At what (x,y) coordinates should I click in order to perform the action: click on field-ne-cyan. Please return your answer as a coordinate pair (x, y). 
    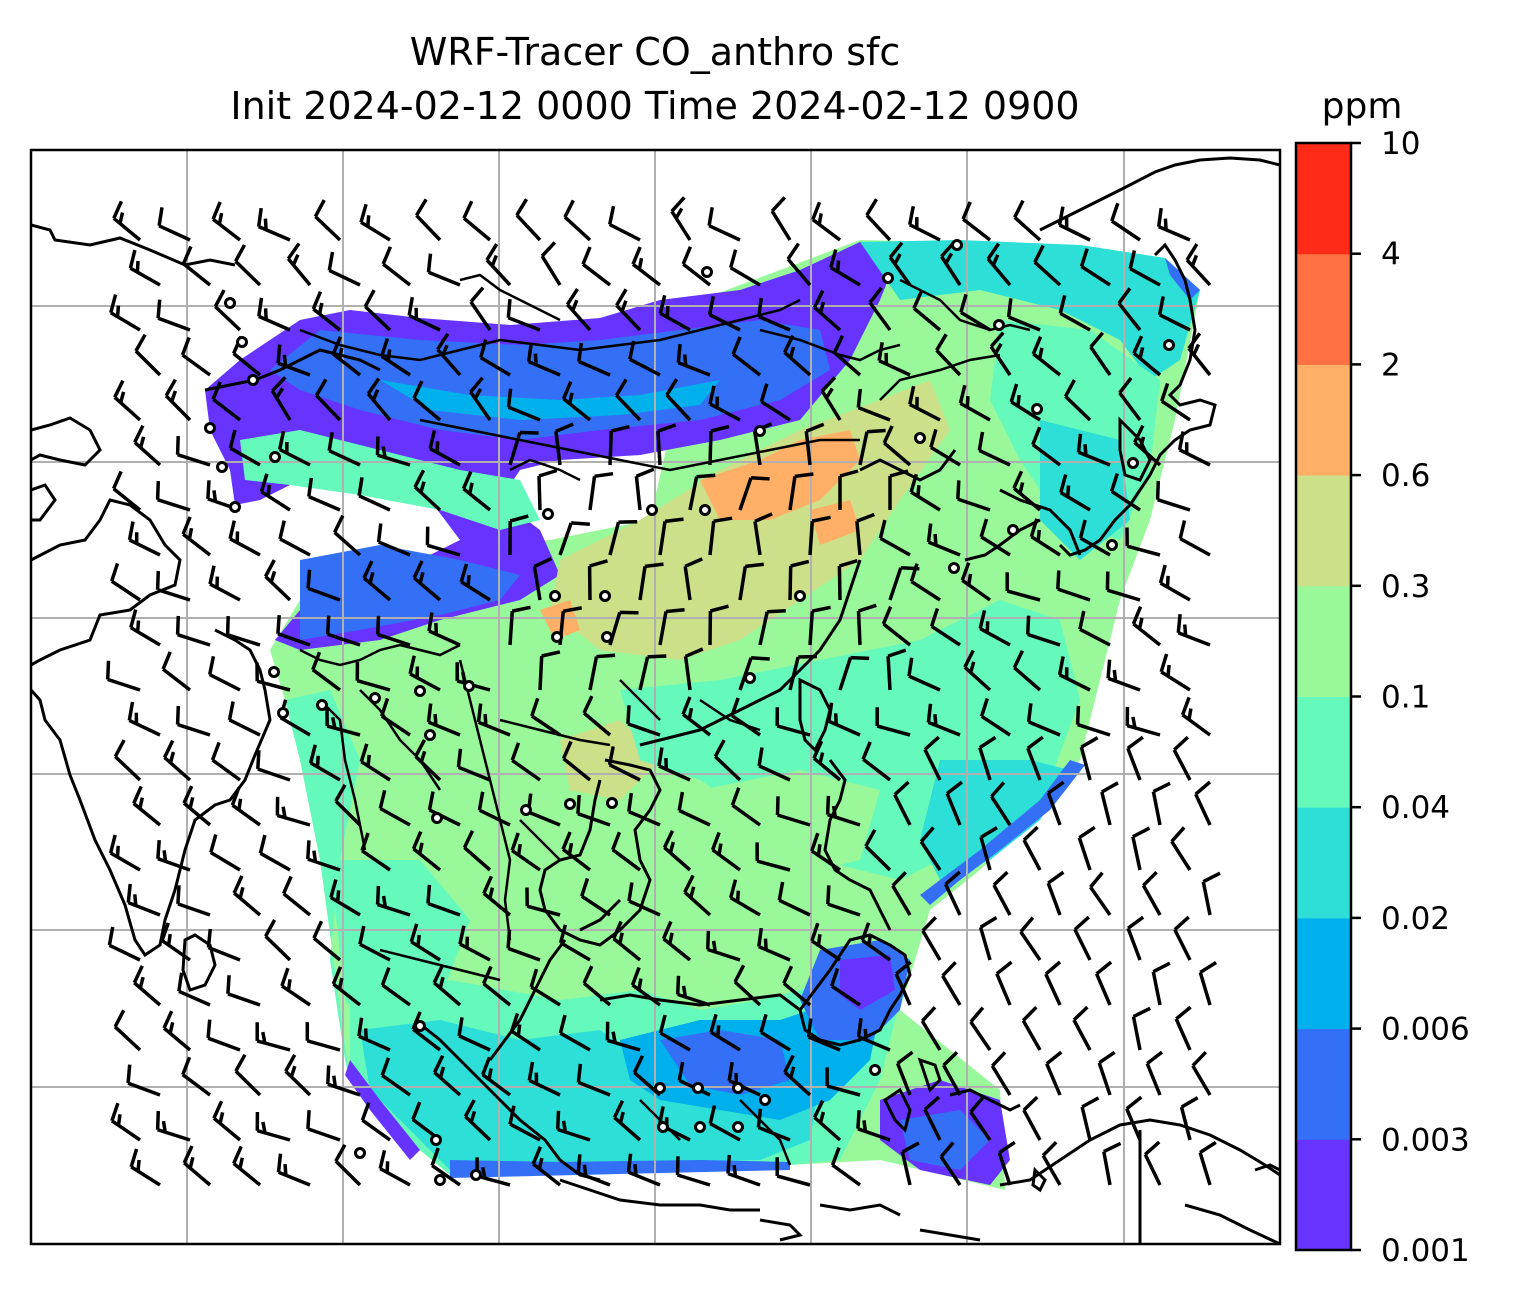
    Looking at the image, I should click on (1030, 310).